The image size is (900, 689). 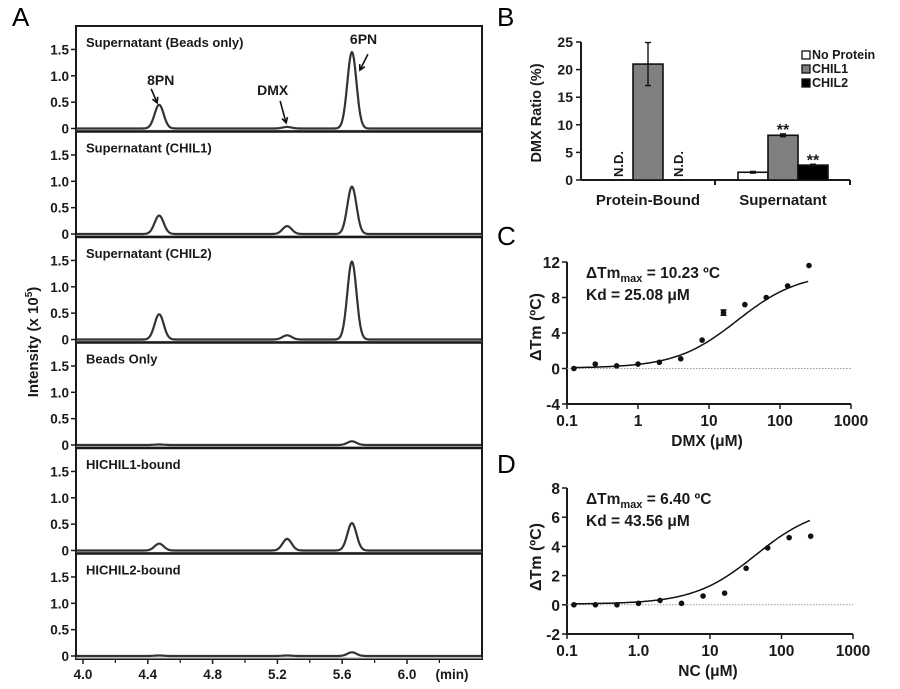 I want to click on subpanel-title: HICHIL1-bound, so click(x=133, y=464).